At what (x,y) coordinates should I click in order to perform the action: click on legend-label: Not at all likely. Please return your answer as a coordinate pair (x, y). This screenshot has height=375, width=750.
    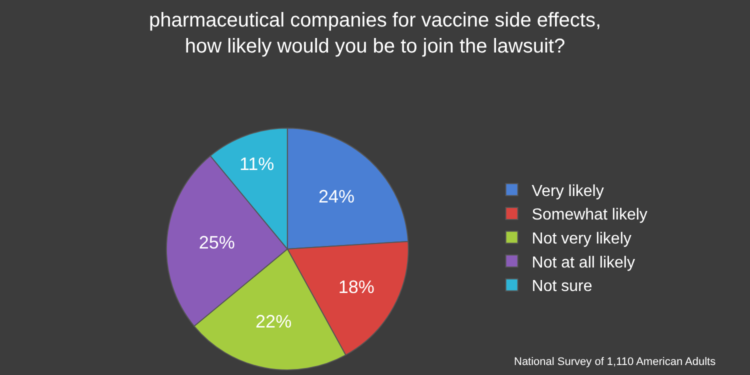
    Looking at the image, I should click on (583, 263).